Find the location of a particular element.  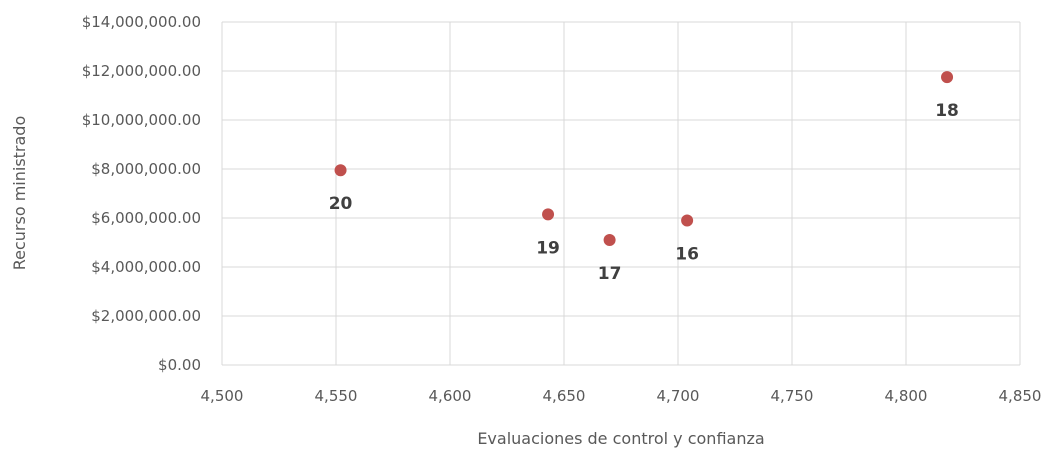

data-point-label: 17 is located at coordinates (610, 274).